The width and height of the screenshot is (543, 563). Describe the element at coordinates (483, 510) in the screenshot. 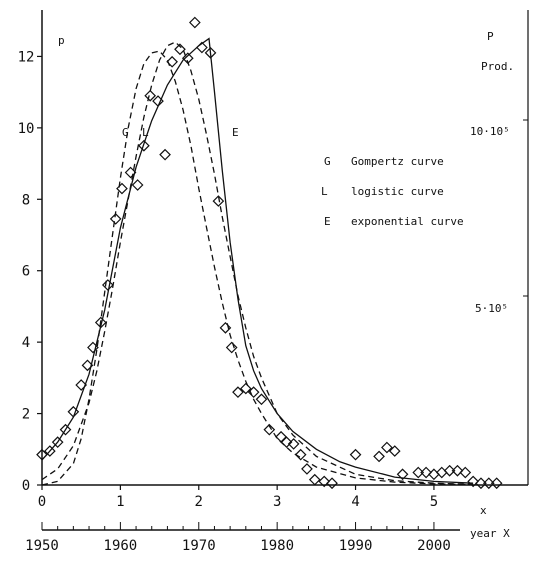

I see `x-axis-top-label: x` at that location.